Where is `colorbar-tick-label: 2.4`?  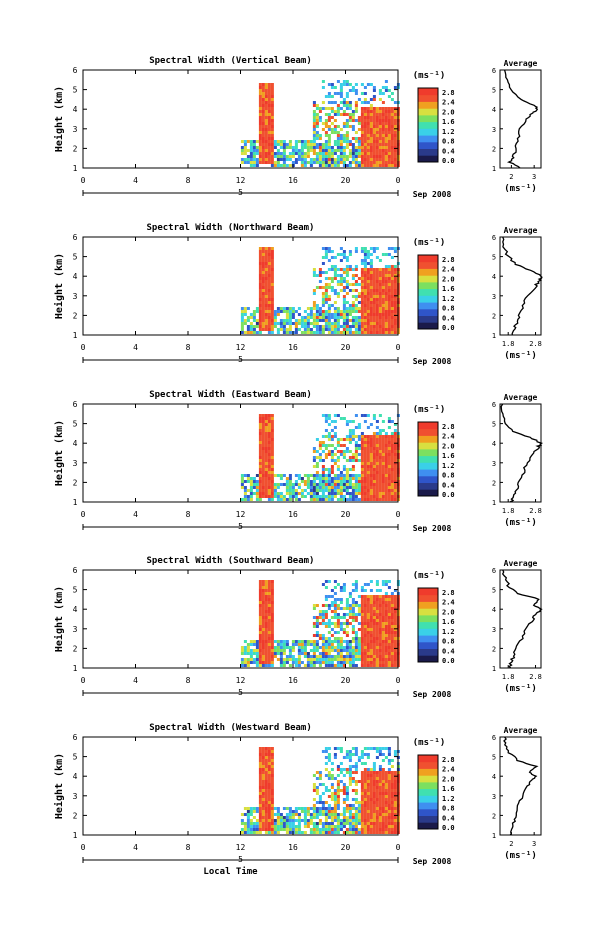 colorbar-tick-label: 2.4 is located at coordinates (448, 437).